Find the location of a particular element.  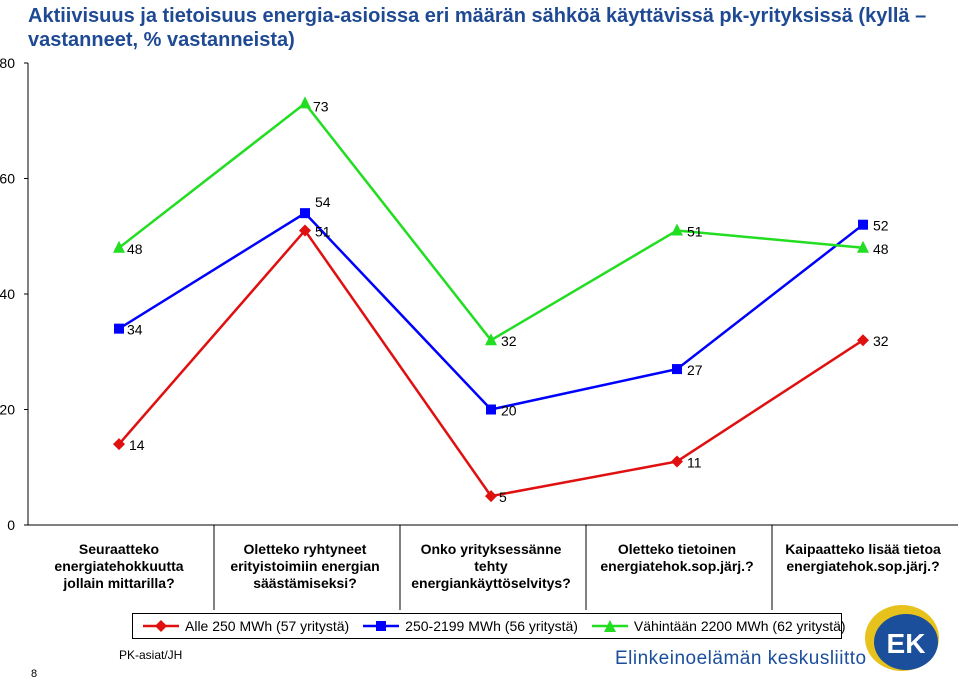

legend-item-blue: 250-2199 MWh (56 yritystä) is located at coordinates (469, 626).